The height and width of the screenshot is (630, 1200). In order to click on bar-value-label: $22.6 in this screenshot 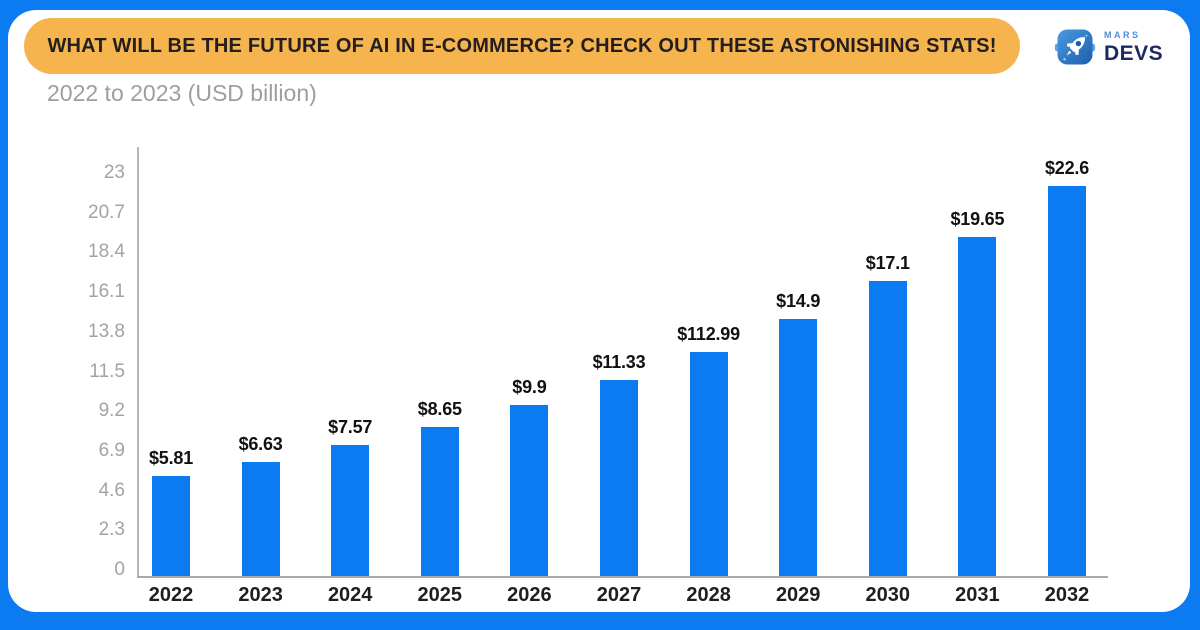, I will do `click(1067, 168)`.